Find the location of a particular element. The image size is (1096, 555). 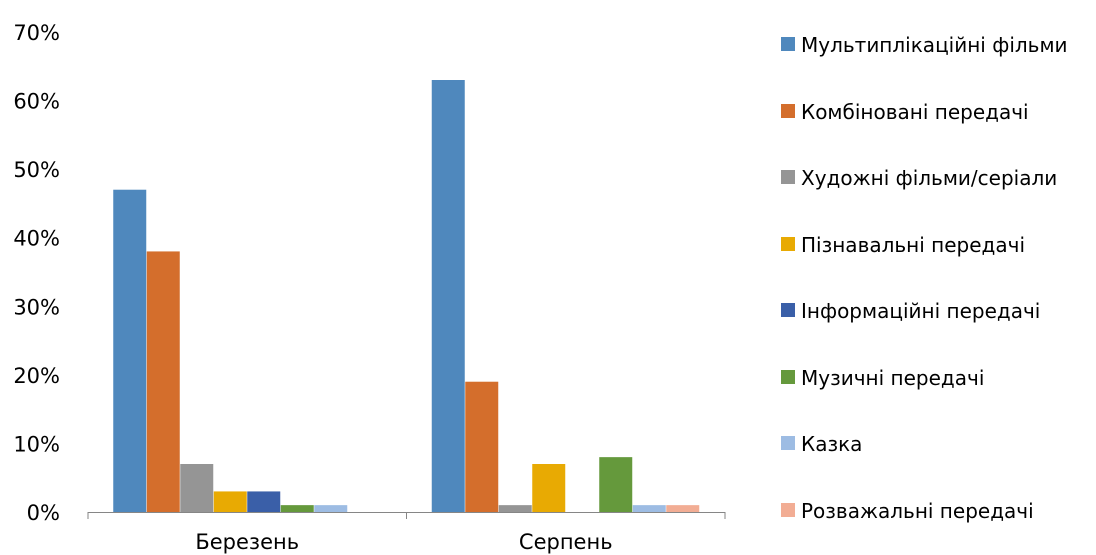

legend-item: Комбіновані передачі is located at coordinates (931, 112).